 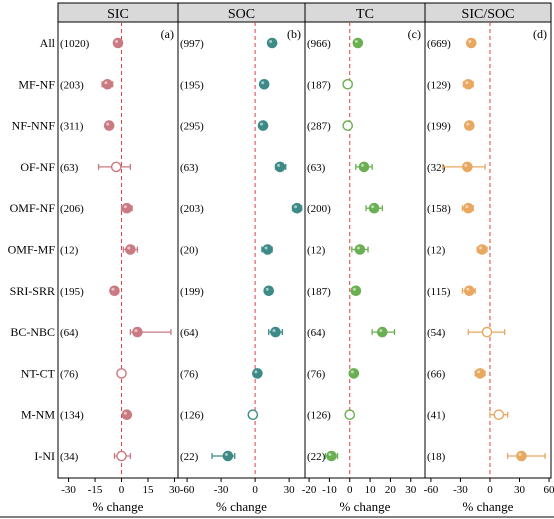 What do you see at coordinates (319, 209) in the screenshot?
I see `sample-size-label: (200)` at bounding box center [319, 209].